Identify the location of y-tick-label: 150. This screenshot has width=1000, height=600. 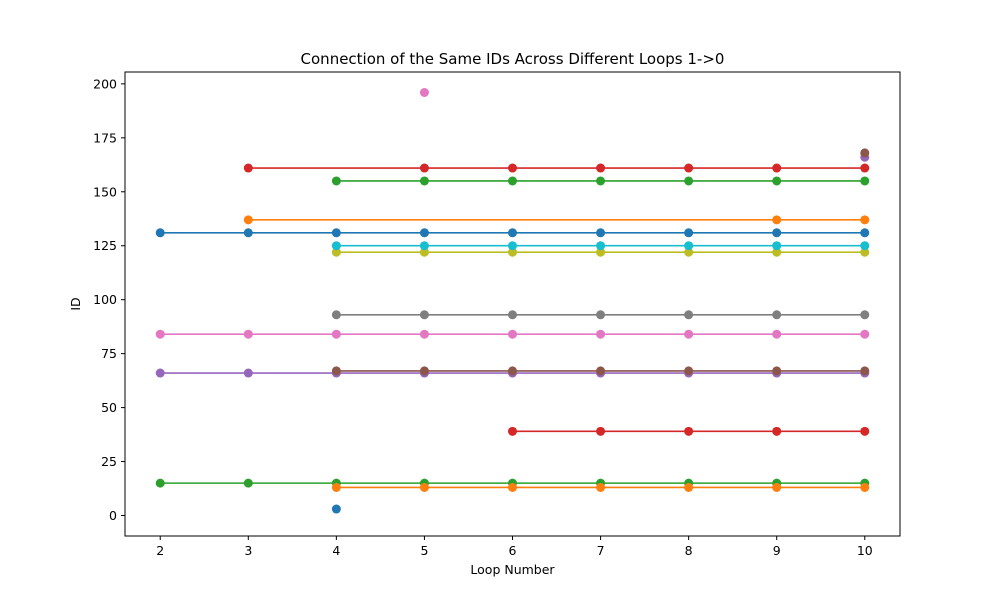
(105, 191).